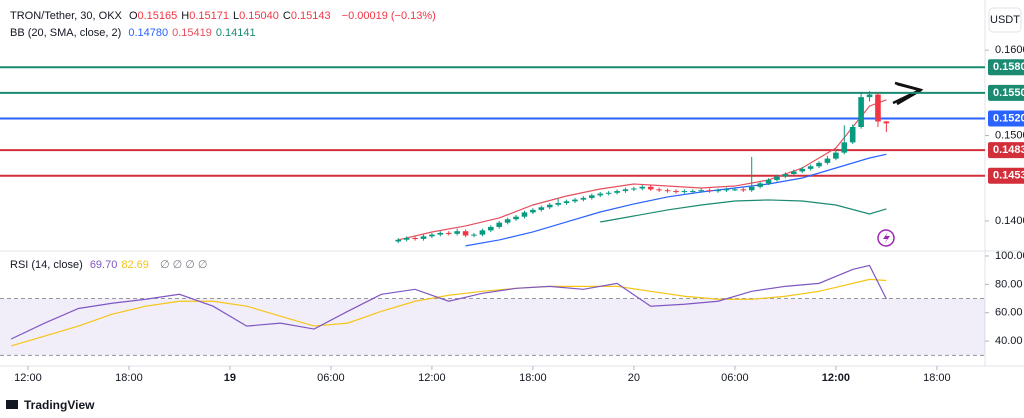  I want to click on bb-value: 0.14780, so click(148, 33).